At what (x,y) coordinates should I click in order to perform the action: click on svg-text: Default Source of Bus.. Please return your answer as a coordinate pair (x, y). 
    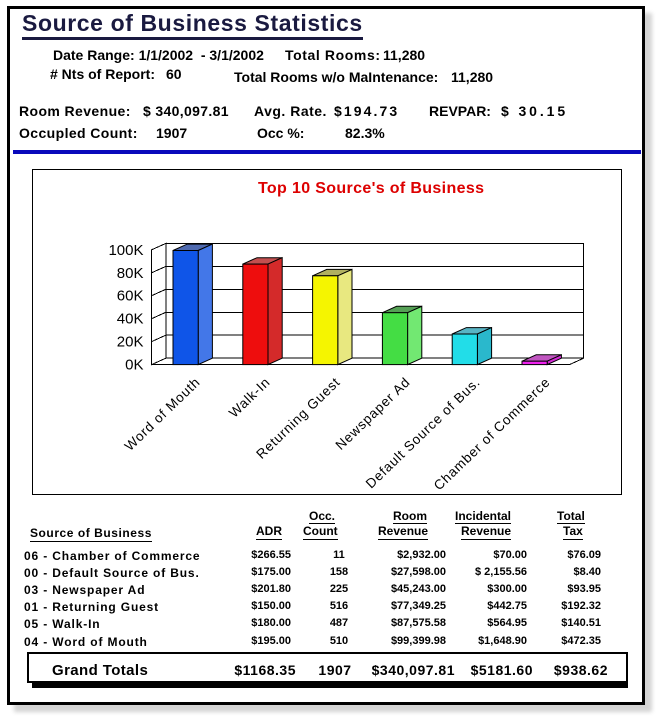
    Looking at the image, I should click on (423, 432).